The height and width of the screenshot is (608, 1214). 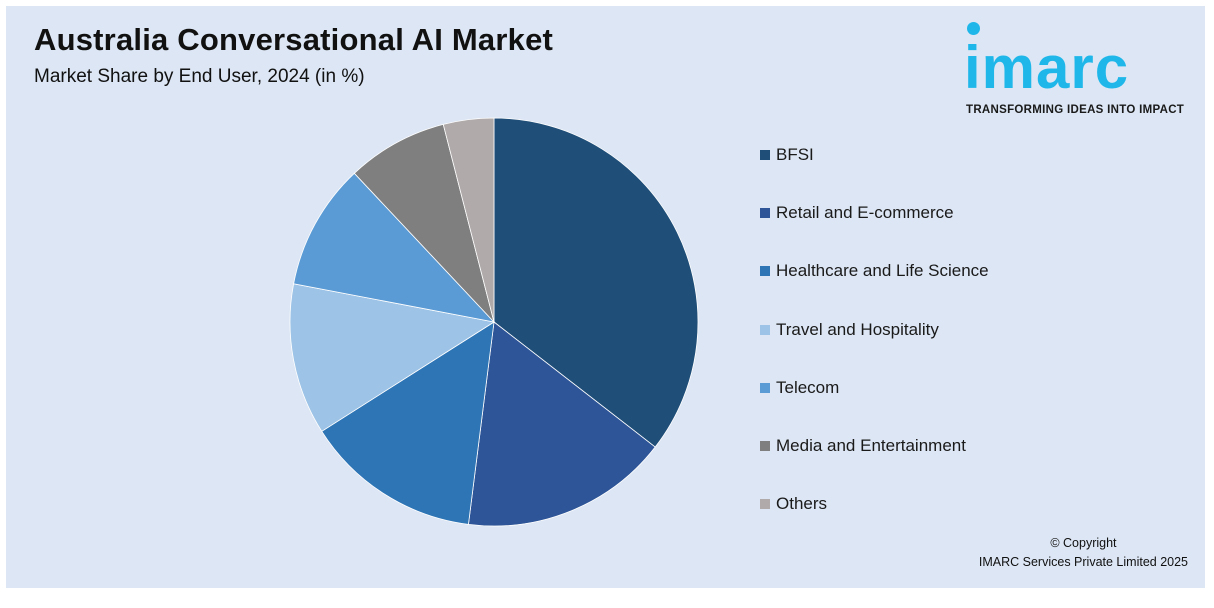 I want to click on legend-label: Telecom, so click(x=808, y=387).